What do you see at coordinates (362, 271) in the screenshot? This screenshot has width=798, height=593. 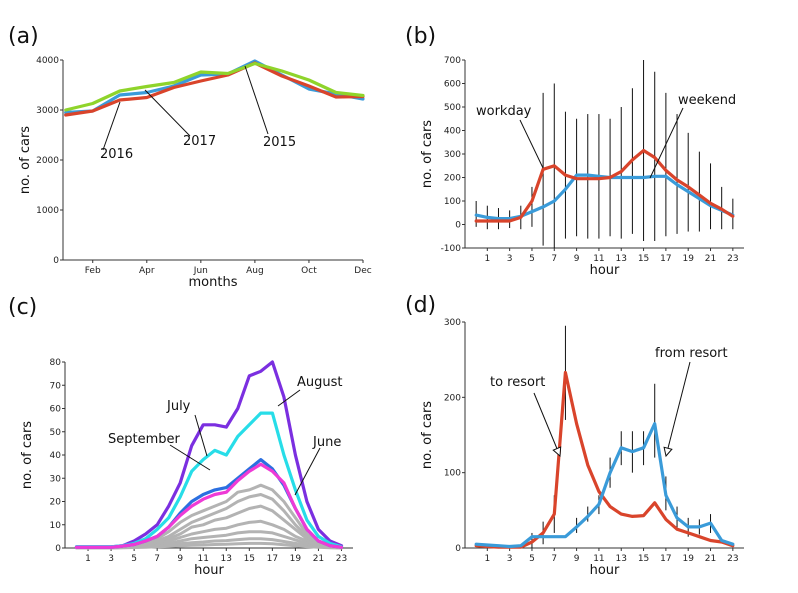 I see `x-tick-label: Dec` at bounding box center [362, 271].